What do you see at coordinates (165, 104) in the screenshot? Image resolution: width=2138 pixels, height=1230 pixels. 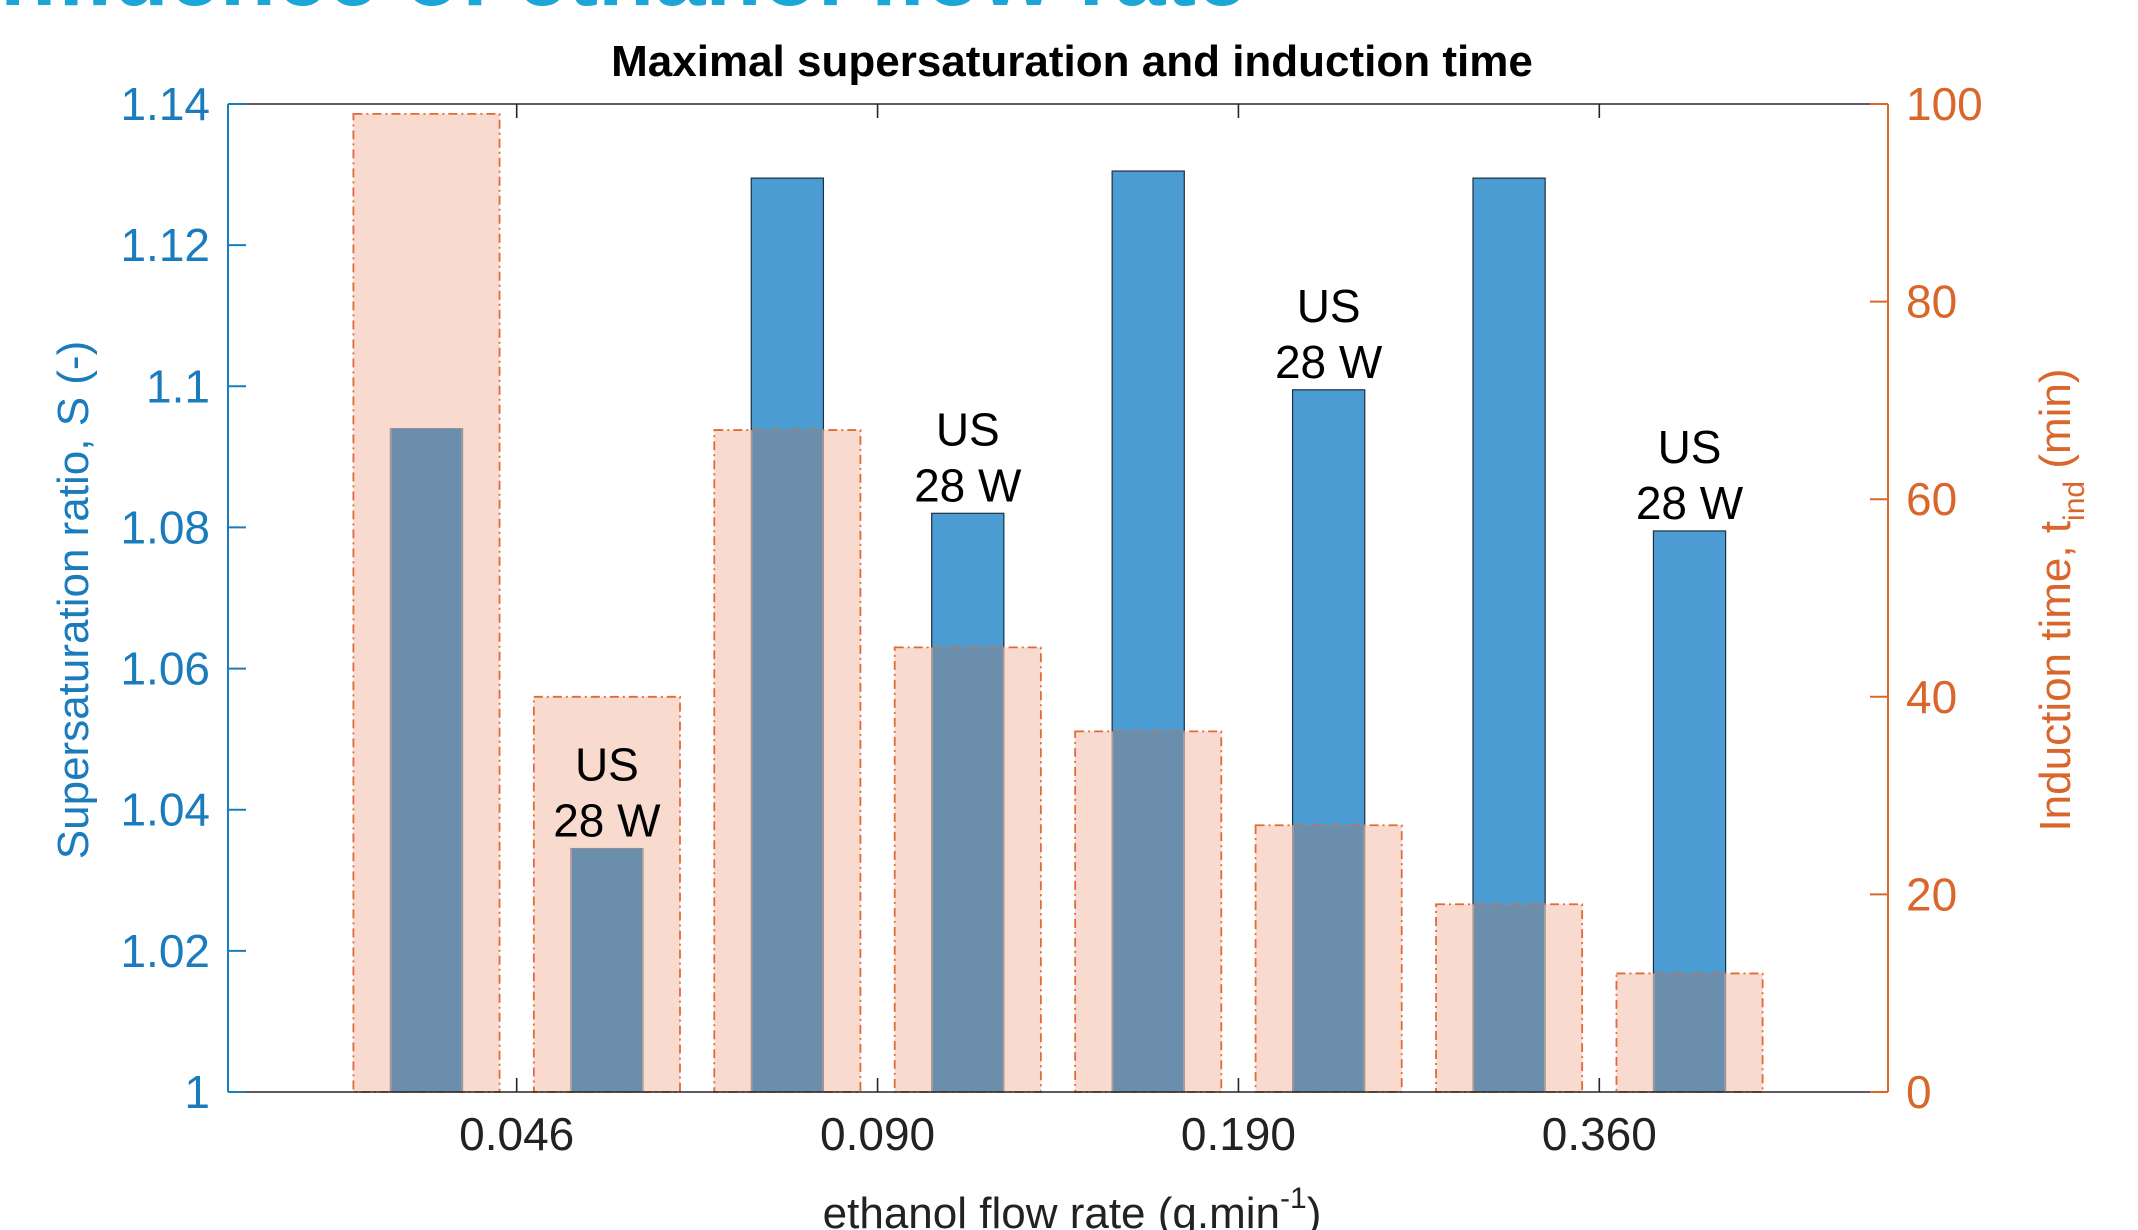 I see `y-axis-left-tick-label: 1.14` at bounding box center [165, 104].